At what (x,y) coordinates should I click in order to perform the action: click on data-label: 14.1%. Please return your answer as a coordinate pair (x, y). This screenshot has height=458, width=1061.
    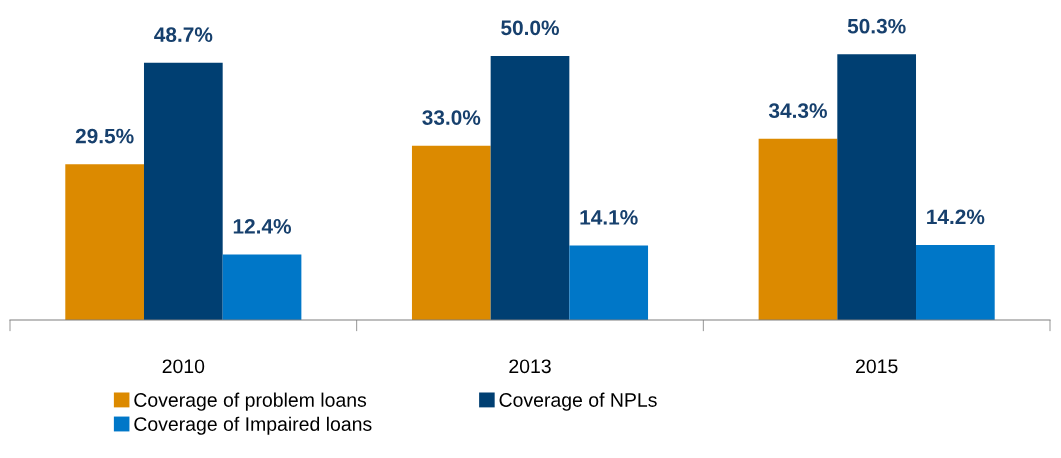
    Looking at the image, I should click on (609, 217).